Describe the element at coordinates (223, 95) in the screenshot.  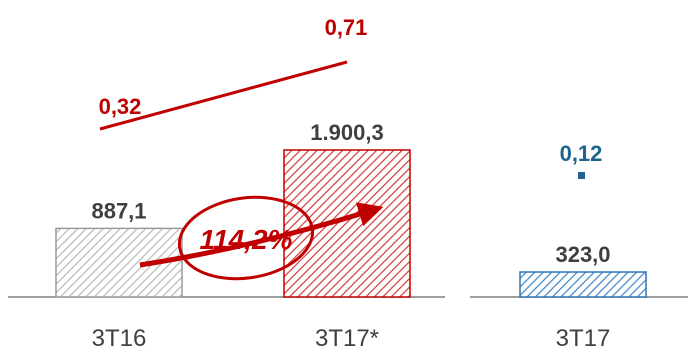
I see `secondary-trend-line` at that location.